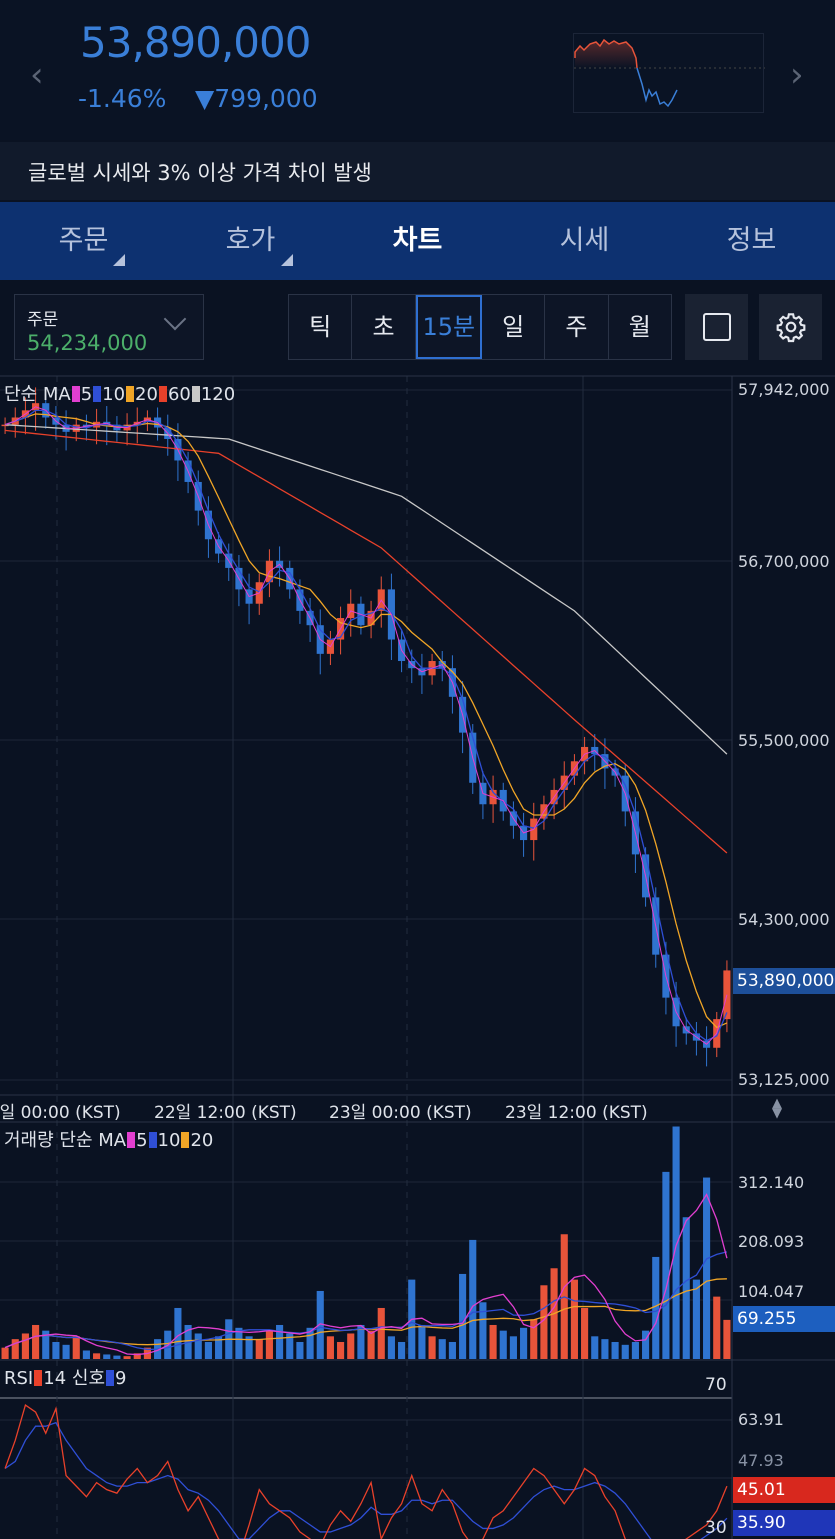  I want to click on current-price: 53,890,000, so click(195, 42).